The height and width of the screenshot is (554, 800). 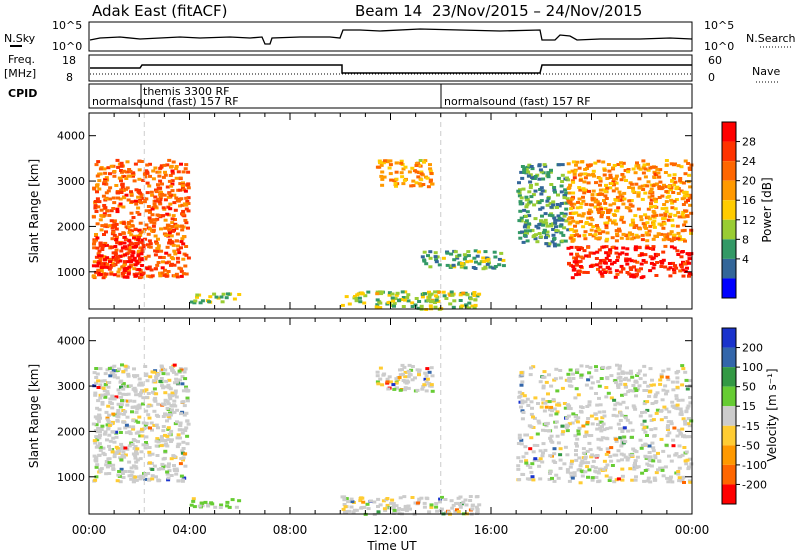 What do you see at coordinates (391, 546) in the screenshot?
I see `x-axis-label: Time UT` at bounding box center [391, 546].